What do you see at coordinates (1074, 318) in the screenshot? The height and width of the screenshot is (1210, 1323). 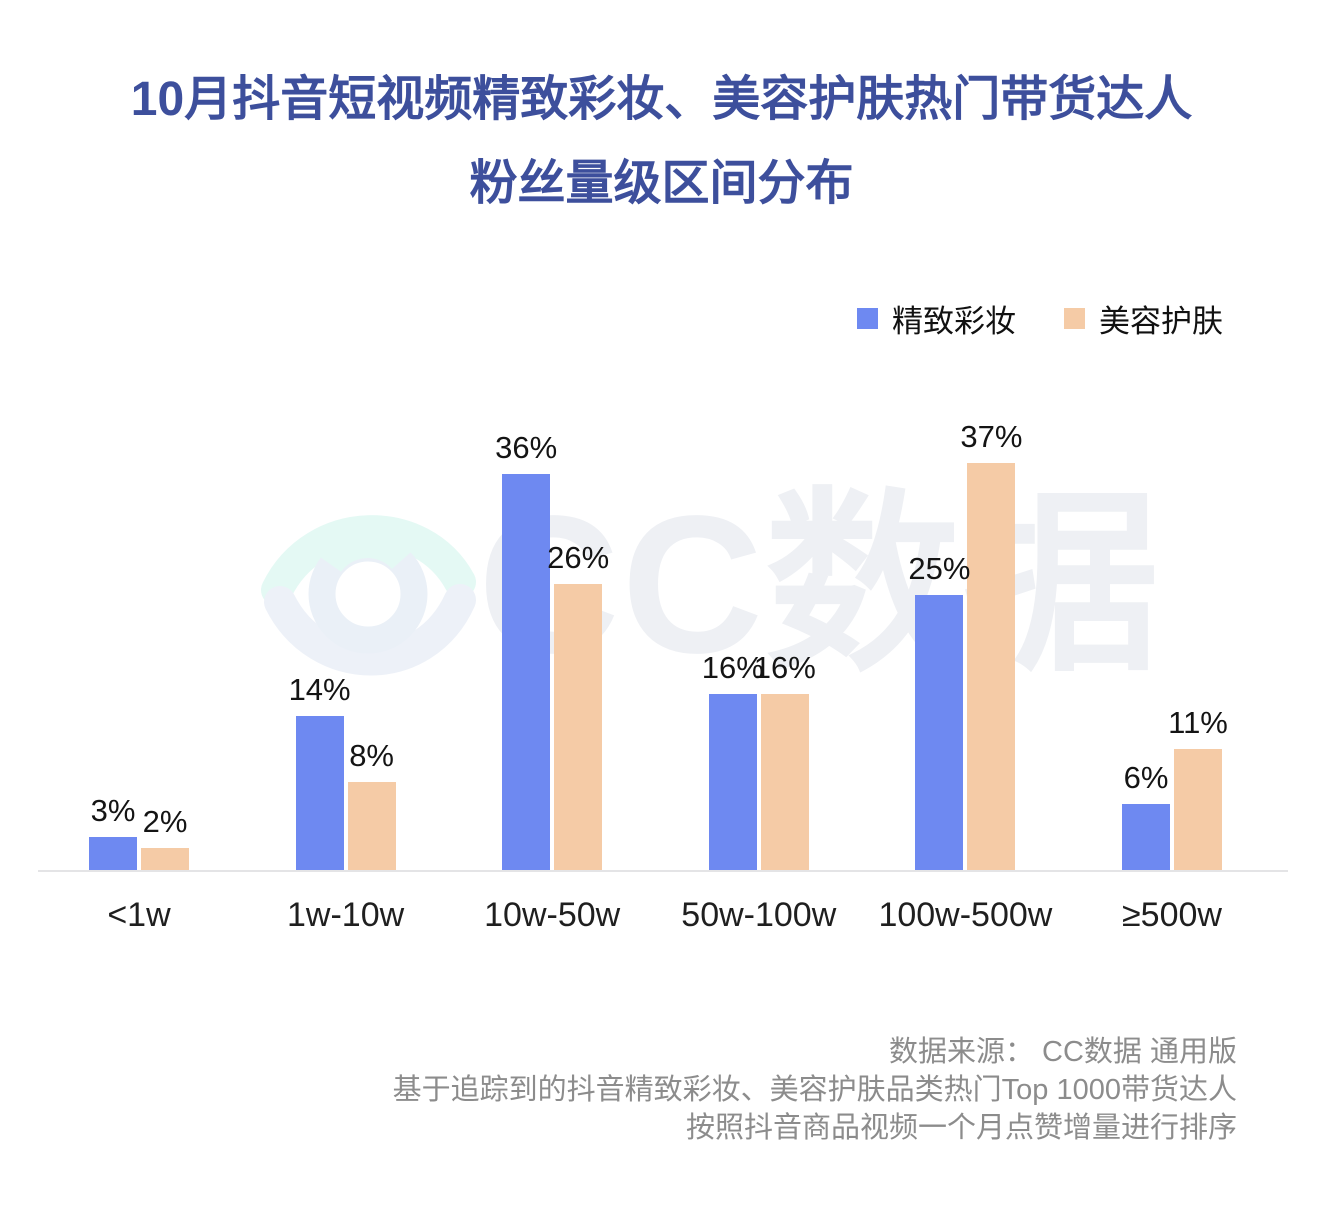 I see `legend-swatch-skincare` at bounding box center [1074, 318].